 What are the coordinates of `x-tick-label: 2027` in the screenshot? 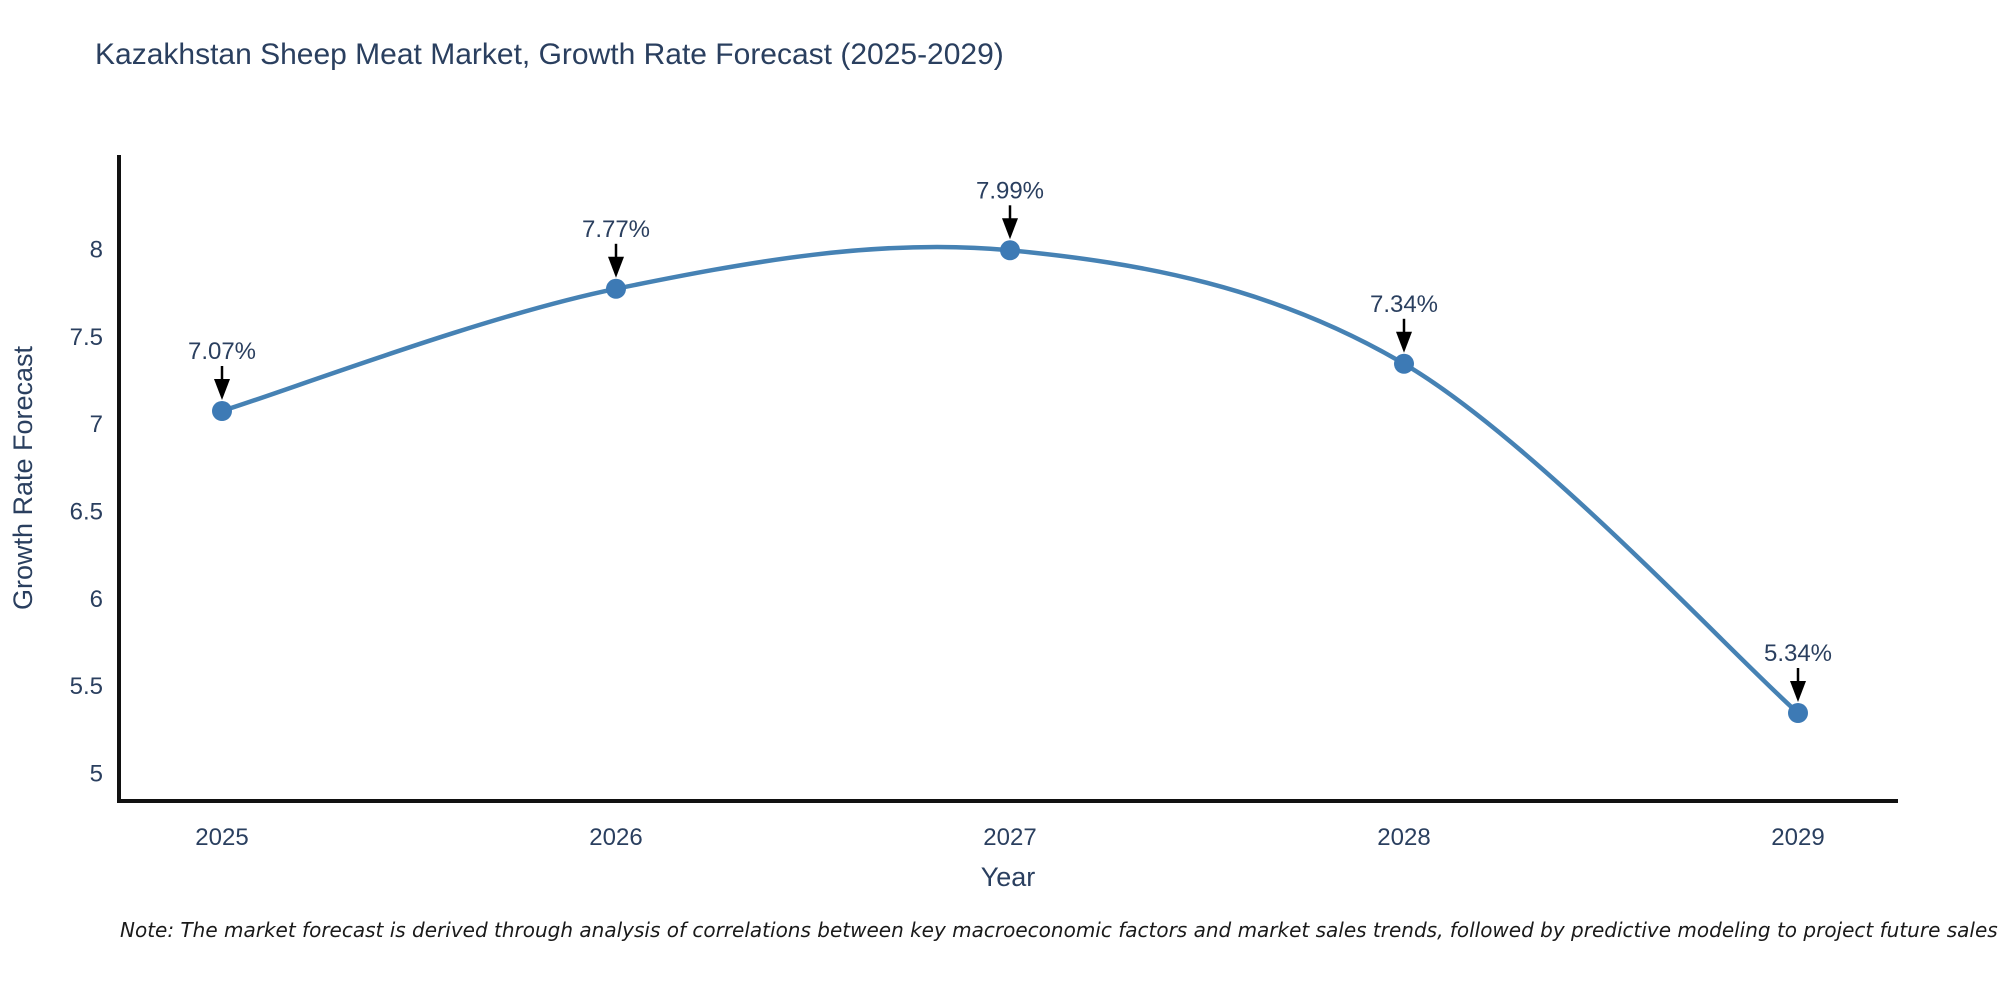 It's located at (1009, 837).